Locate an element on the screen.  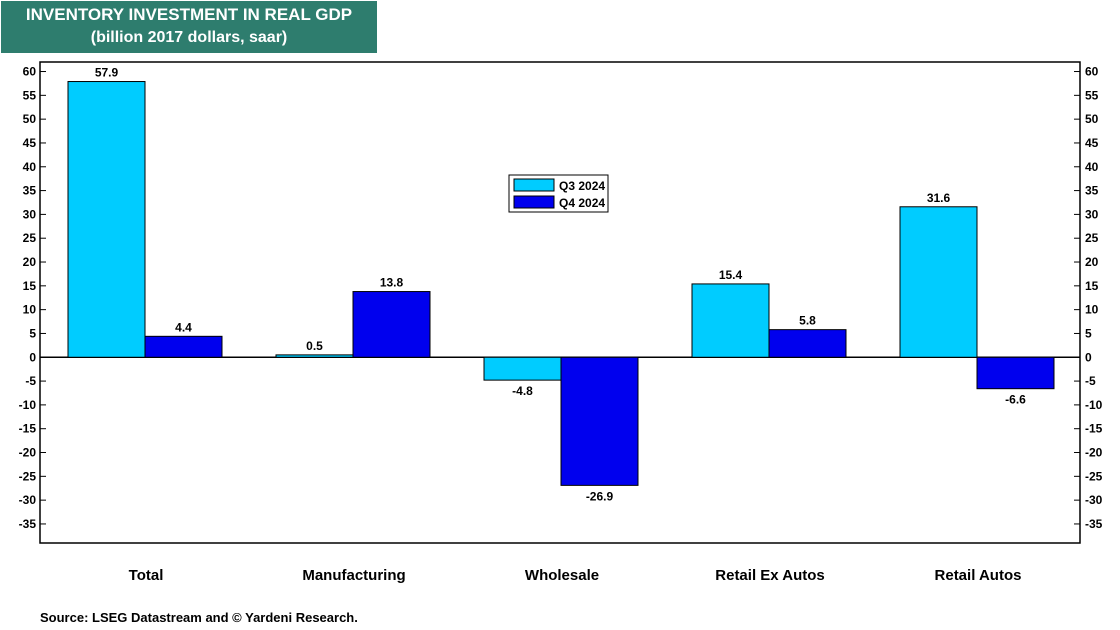
data-label: -6.6 is located at coordinates (1015, 400).